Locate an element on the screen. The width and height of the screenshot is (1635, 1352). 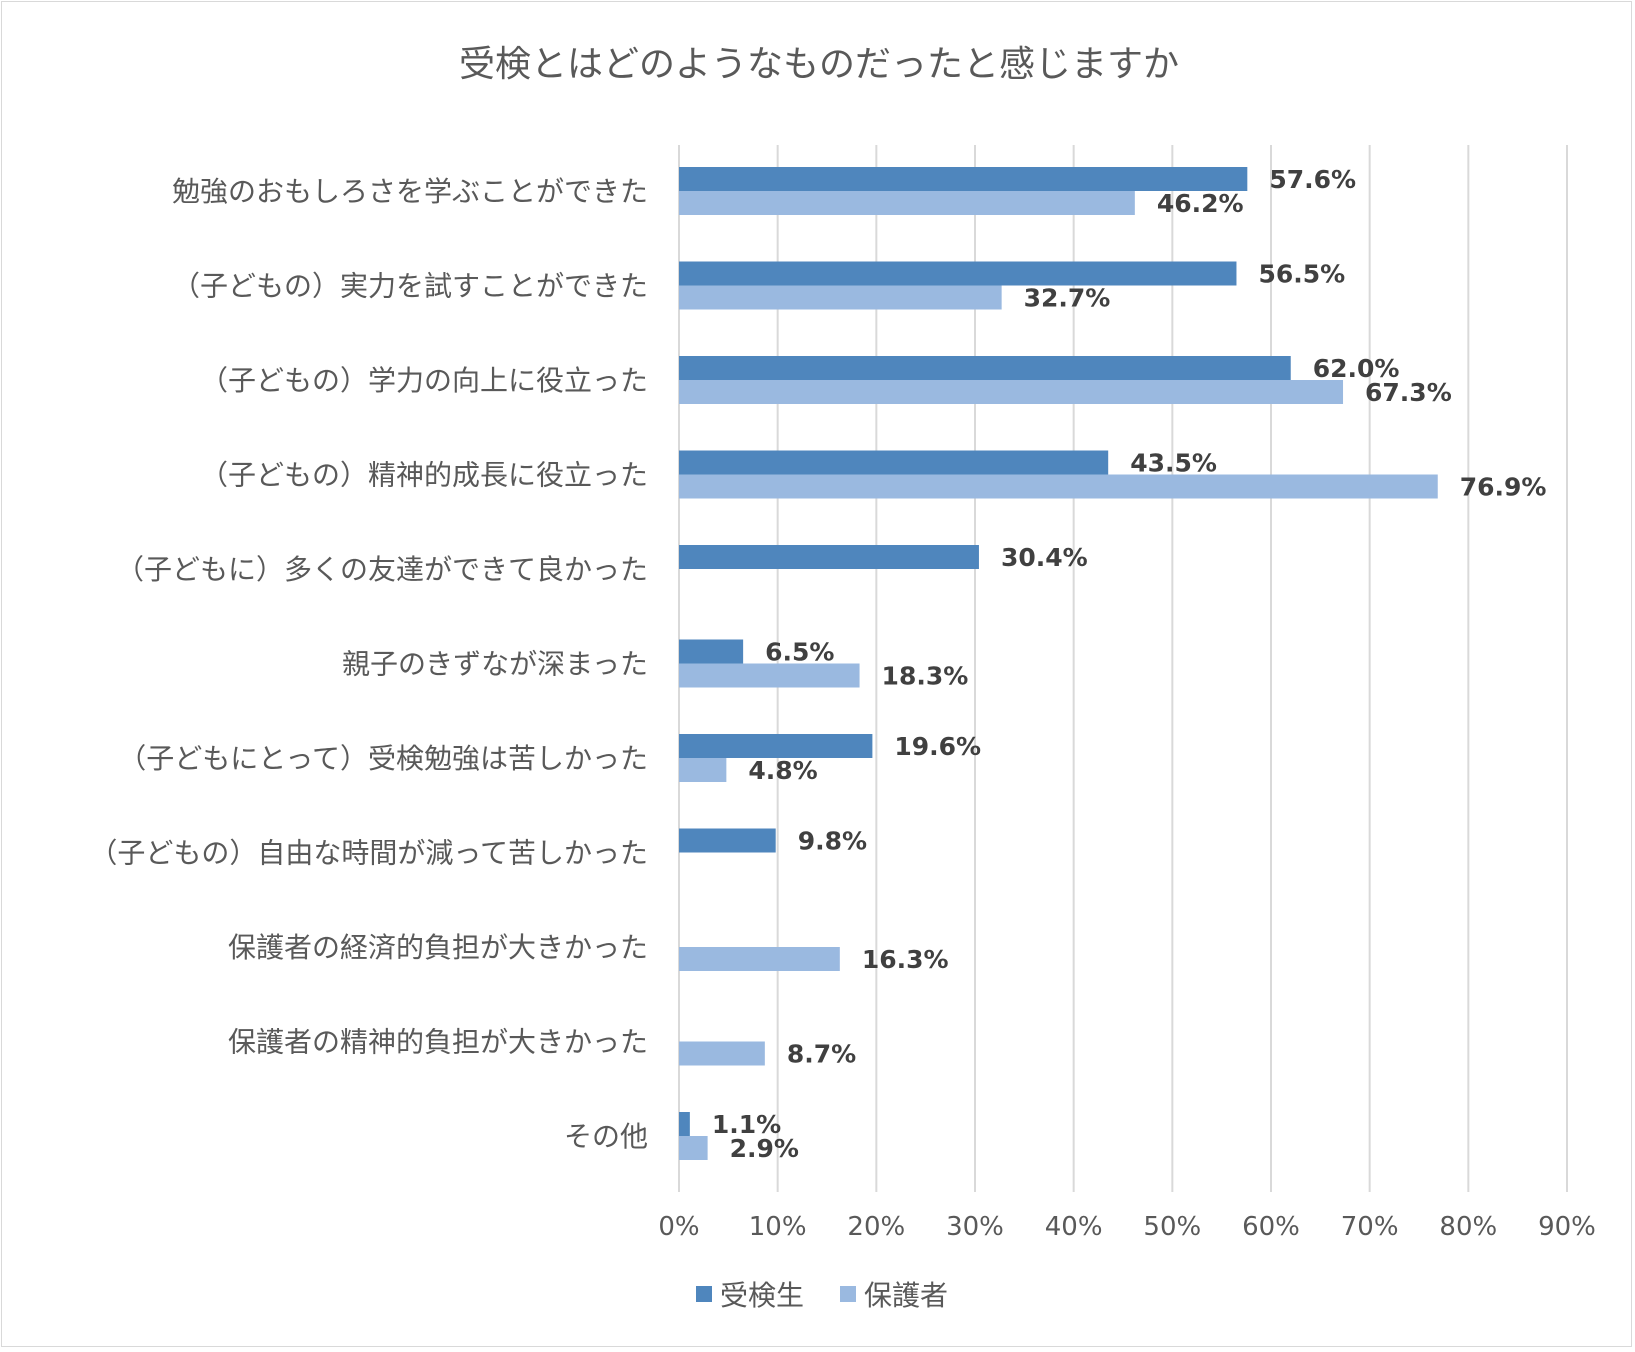
category-label: （子どもの）学力の向上に役立った is located at coordinates (424, 380).